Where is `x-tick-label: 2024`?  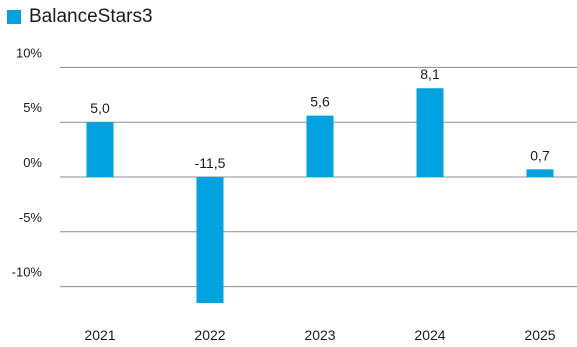
x-tick-label: 2024 is located at coordinates (429, 335).